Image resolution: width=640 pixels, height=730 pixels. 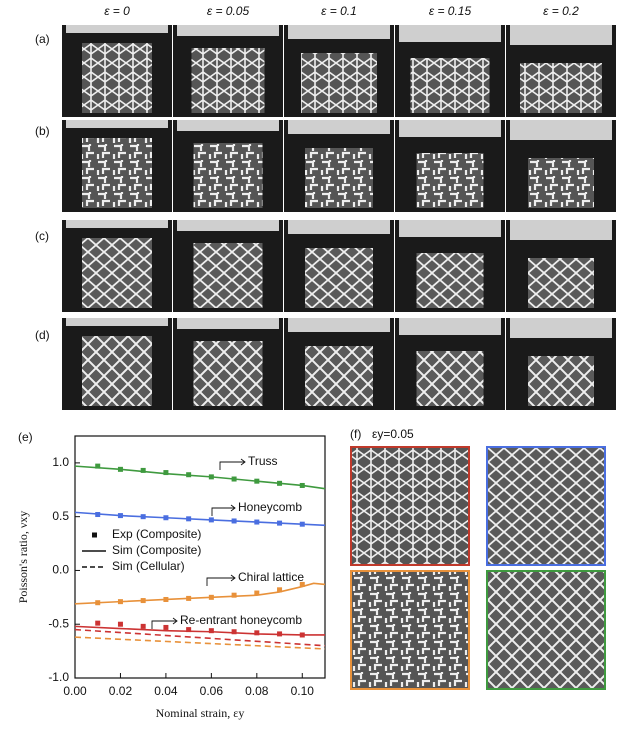 I want to click on y-tick-label: 0.0, so click(x=60, y=570).